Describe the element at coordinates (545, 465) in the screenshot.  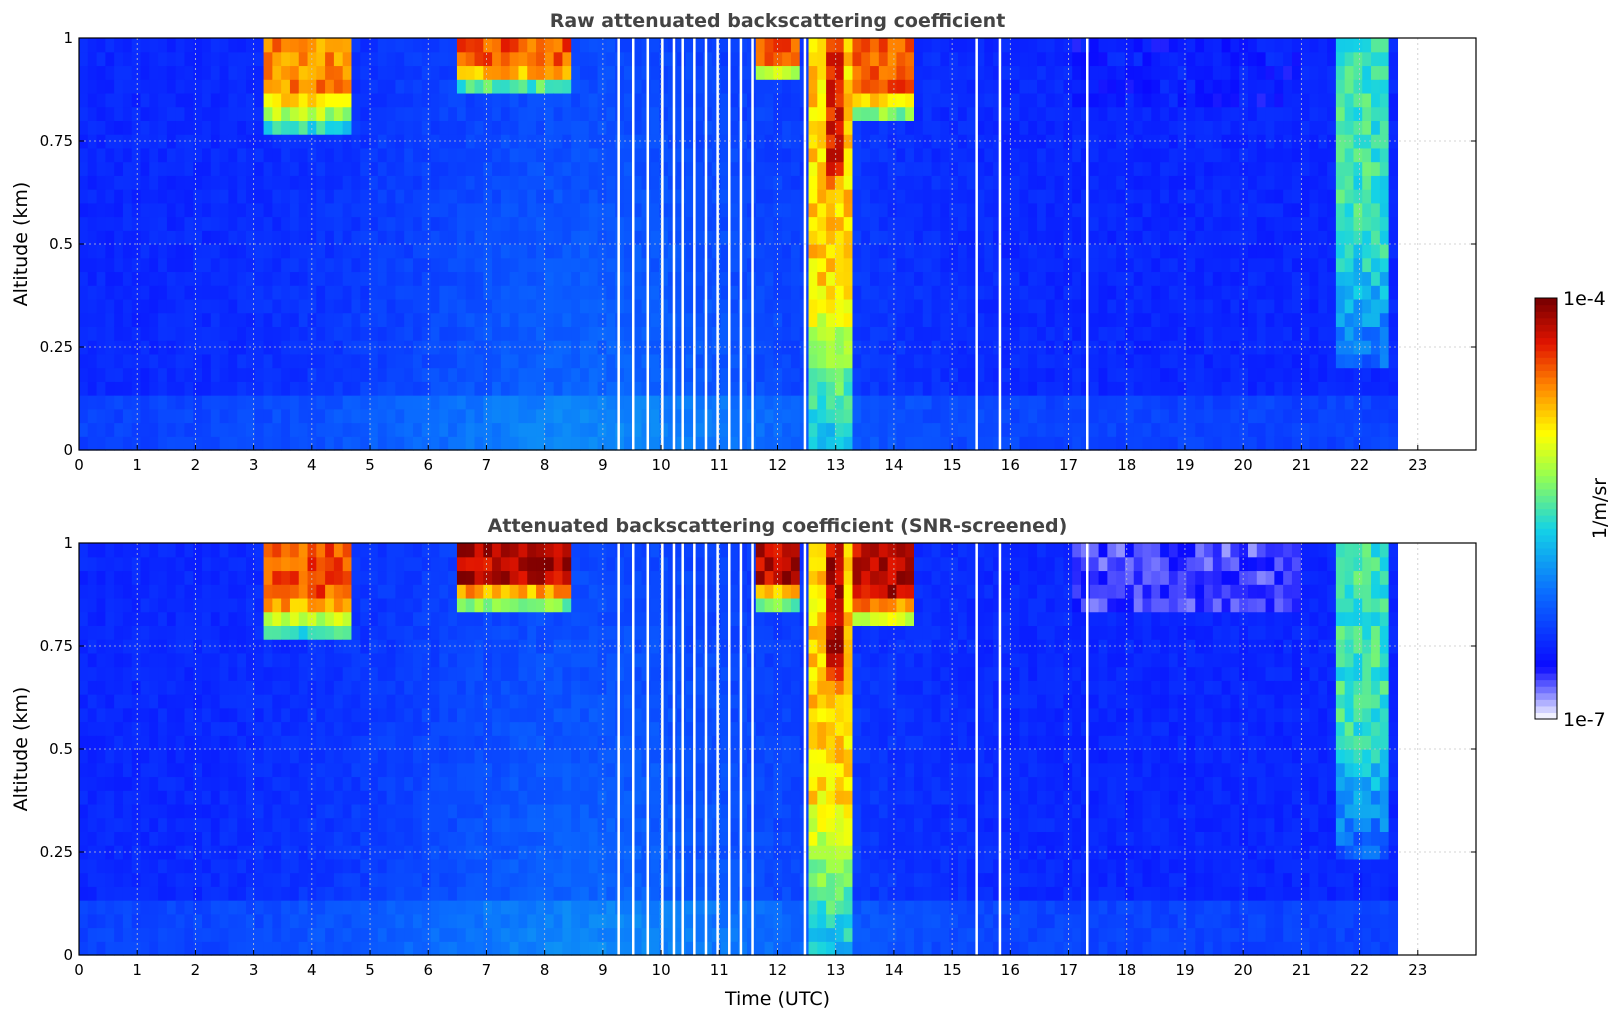
I see `x-tick-label: 8` at that location.